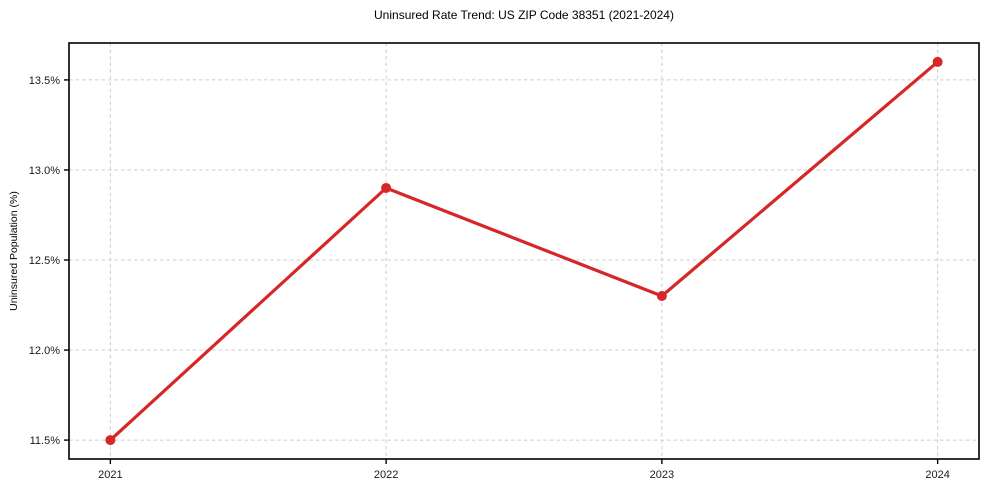 The image size is (989, 490). What do you see at coordinates (386, 475) in the screenshot?
I see `x-tick-label: 2022` at bounding box center [386, 475].